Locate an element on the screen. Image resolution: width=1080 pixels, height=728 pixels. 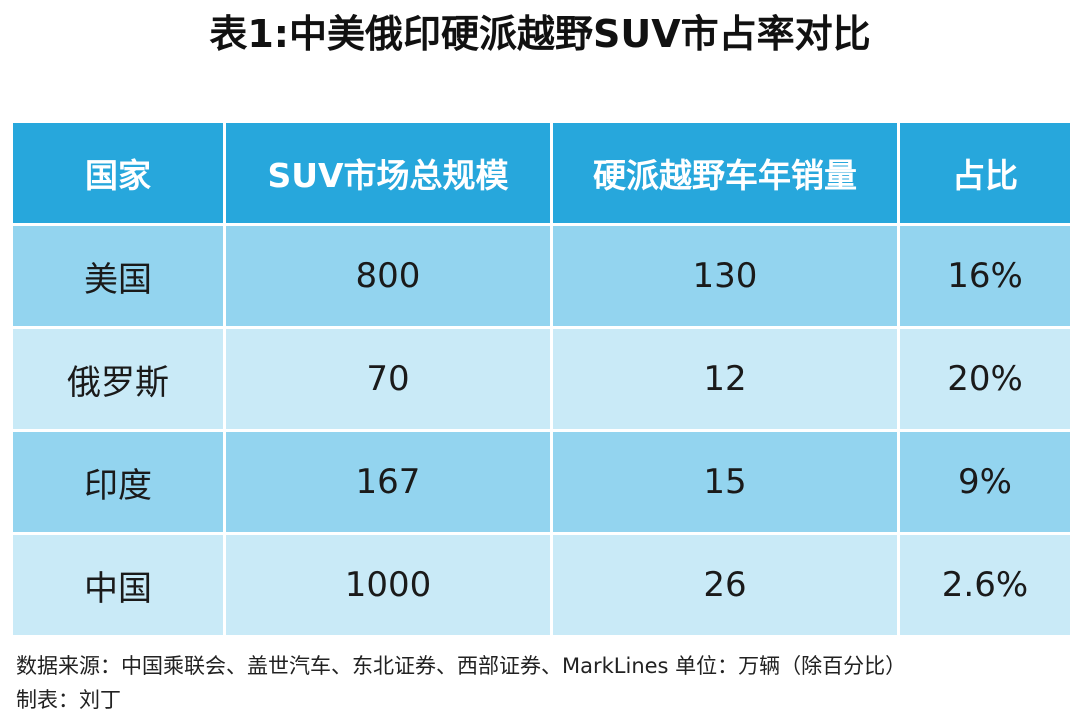
page-title: 表1:中美俄印硬派越野SUV市占率对比 is located at coordinates (540, 34).